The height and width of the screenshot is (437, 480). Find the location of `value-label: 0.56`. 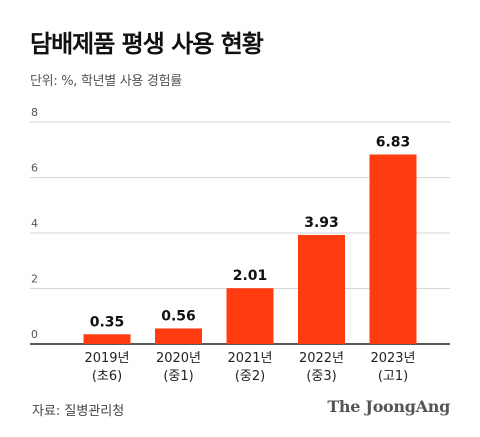

value-label: 0.56 is located at coordinates (178, 316).